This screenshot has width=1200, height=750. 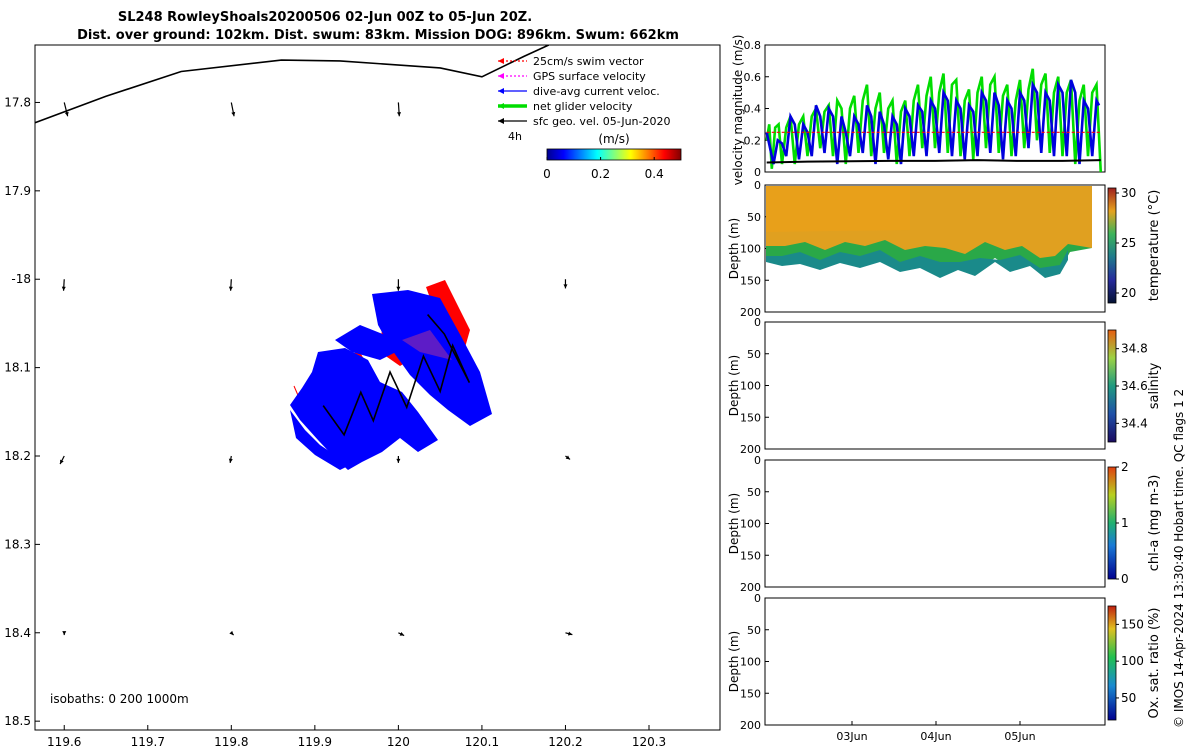 I want to click on velocity-ylabel: velocity magnitude (m/s), so click(x=738, y=110).